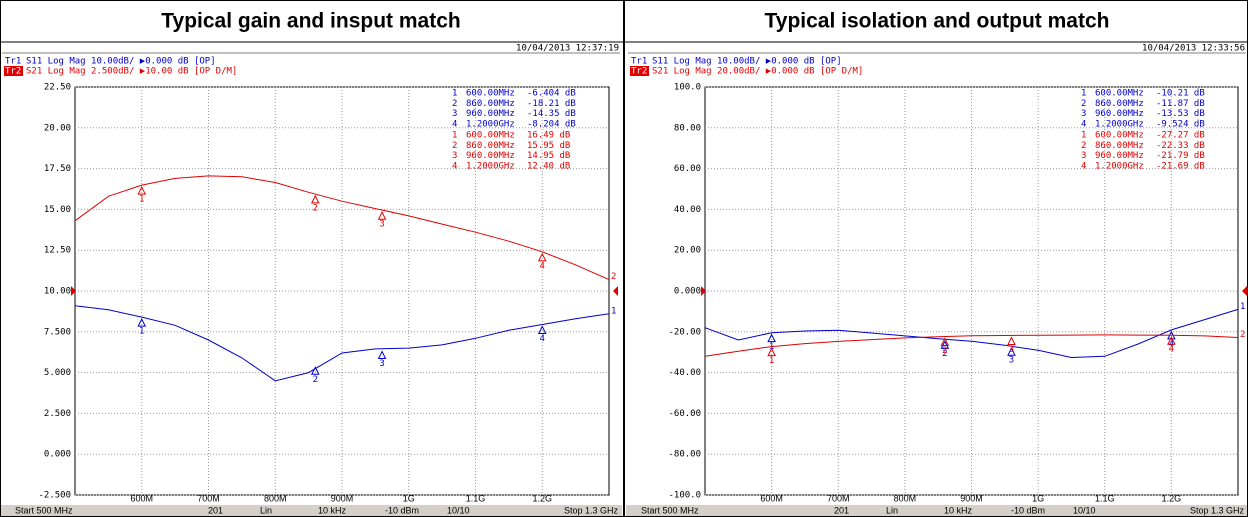 This screenshot has height=517, width=1248. I want to click on trace-tag: Tr2, so click(13, 72).